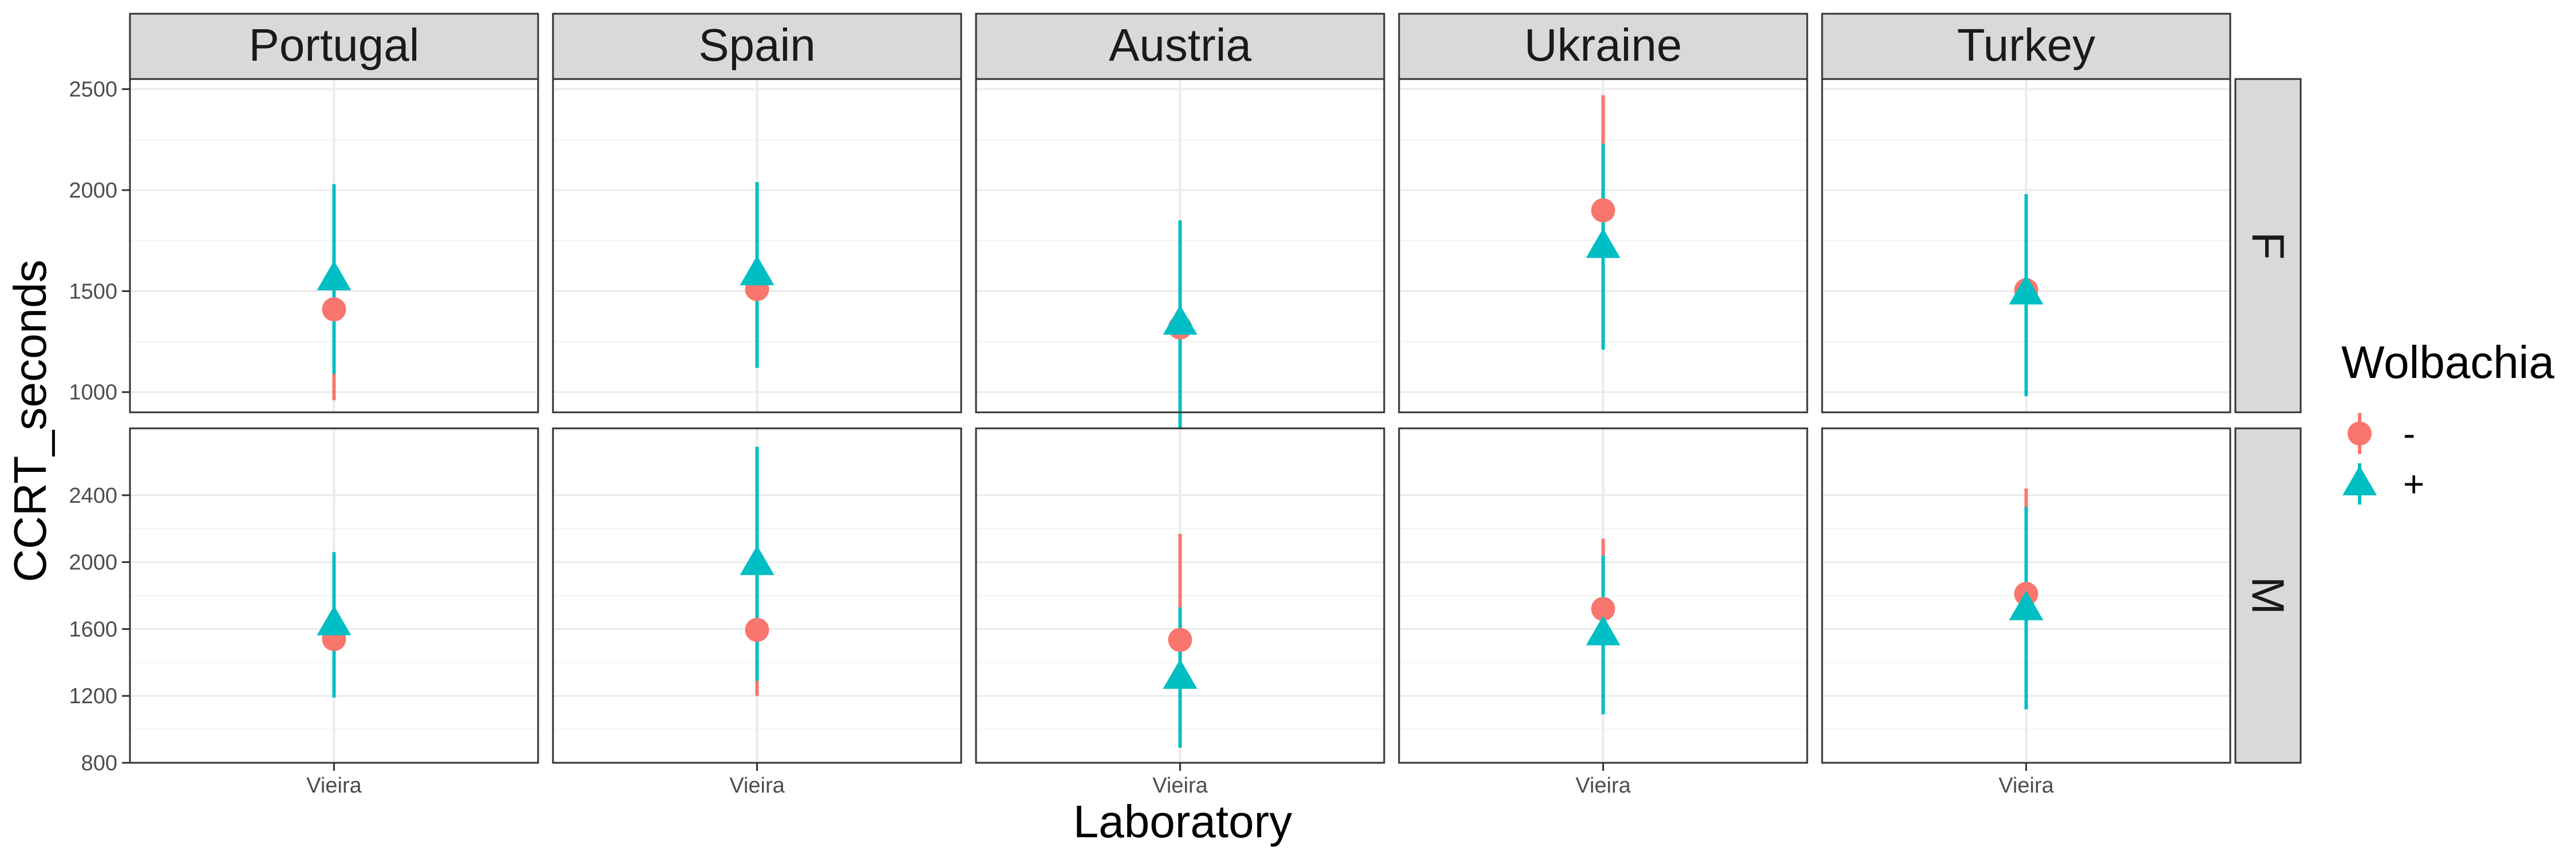  I want to click on y-tick-label: 1500, so click(93, 291).